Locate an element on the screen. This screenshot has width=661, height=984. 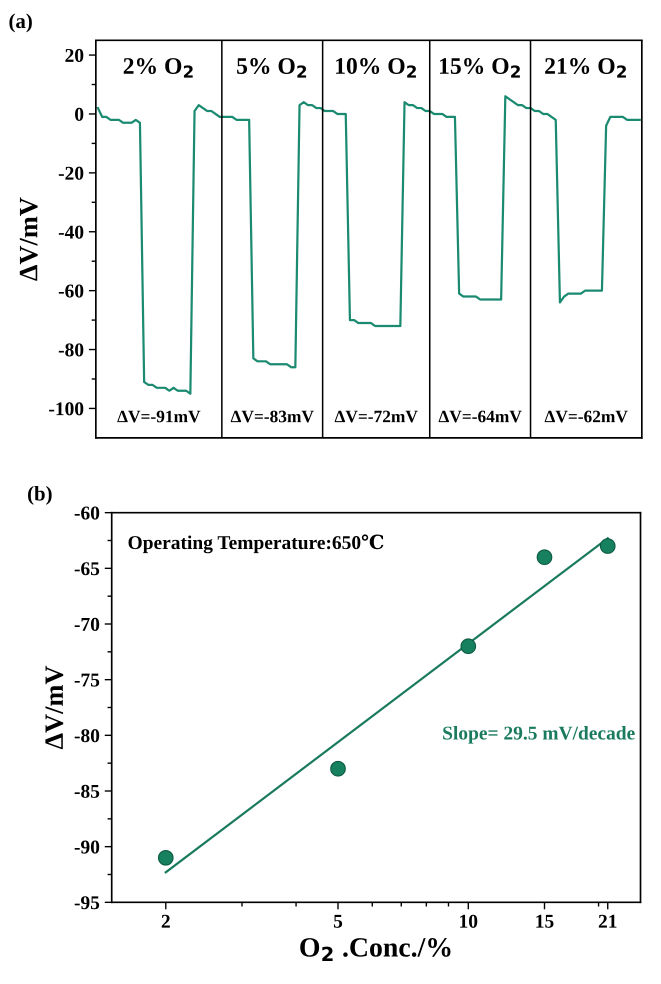
y-tick-label: -90 is located at coordinates (87, 847).